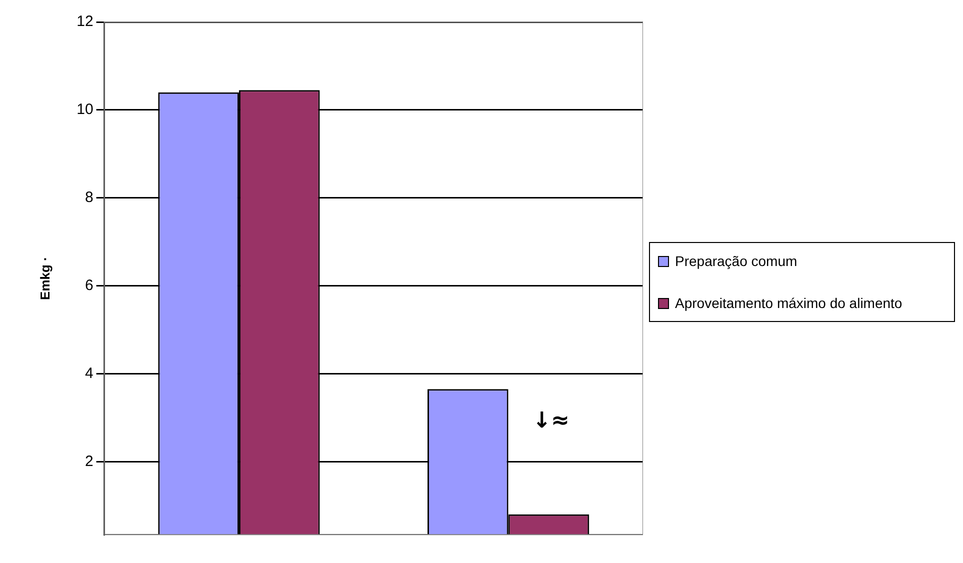 The image size is (963, 563). What do you see at coordinates (89, 197) in the screenshot?
I see `y-tick-label: 8` at bounding box center [89, 197].